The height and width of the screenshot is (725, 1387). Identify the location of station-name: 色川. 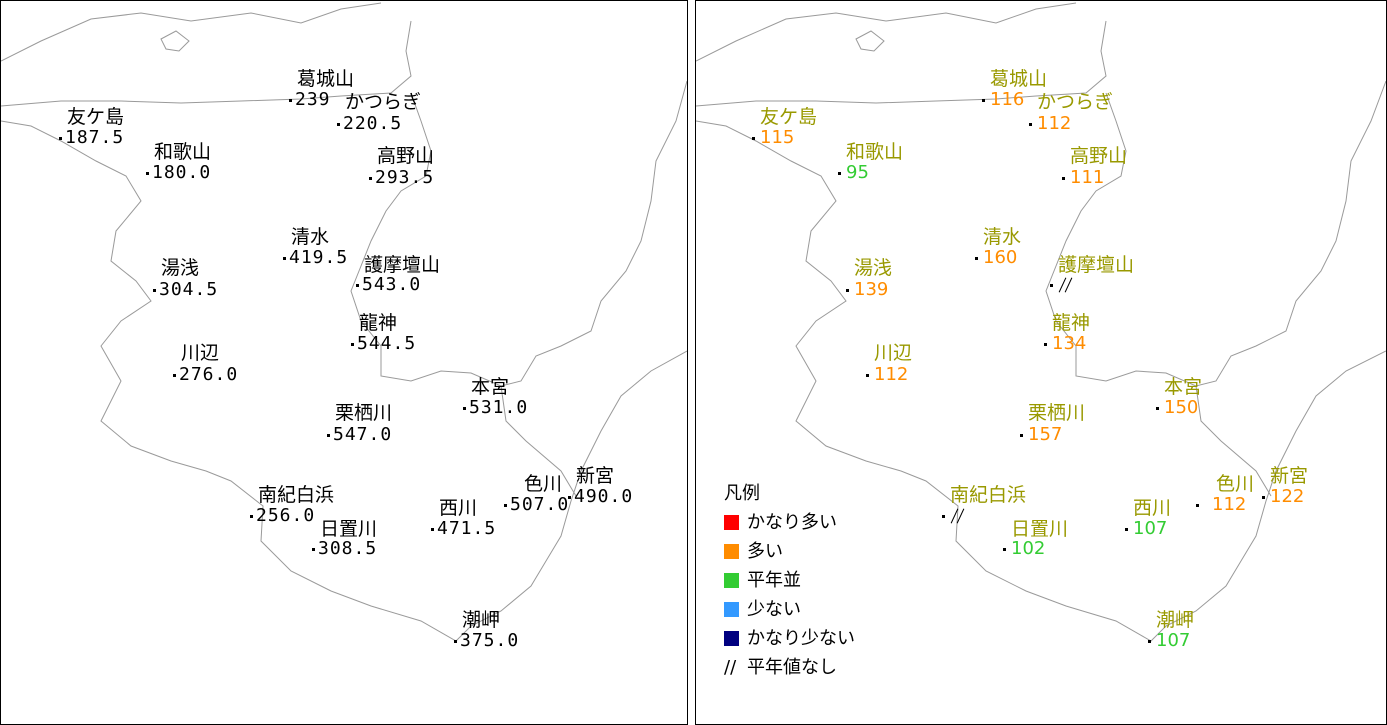
(1235, 484).